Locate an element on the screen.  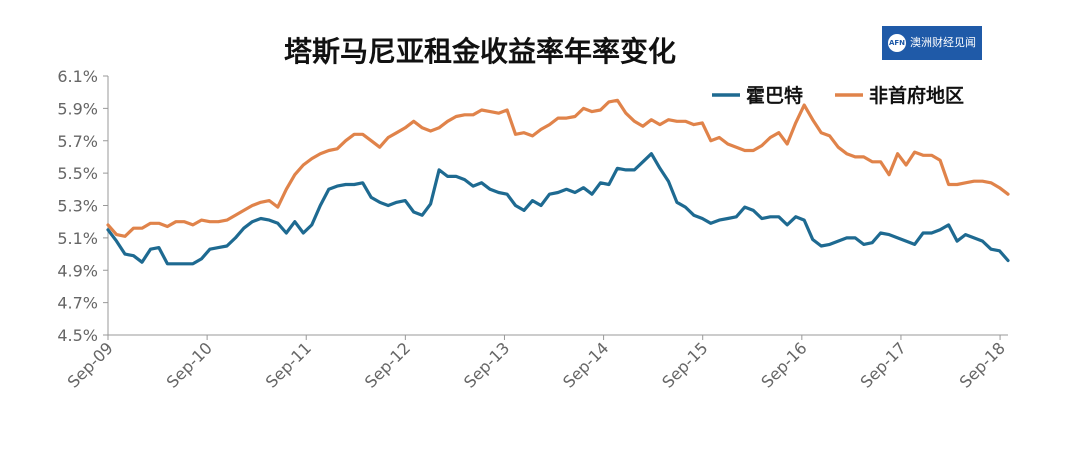
y-tick-label: 4.7% is located at coordinates (77, 303).